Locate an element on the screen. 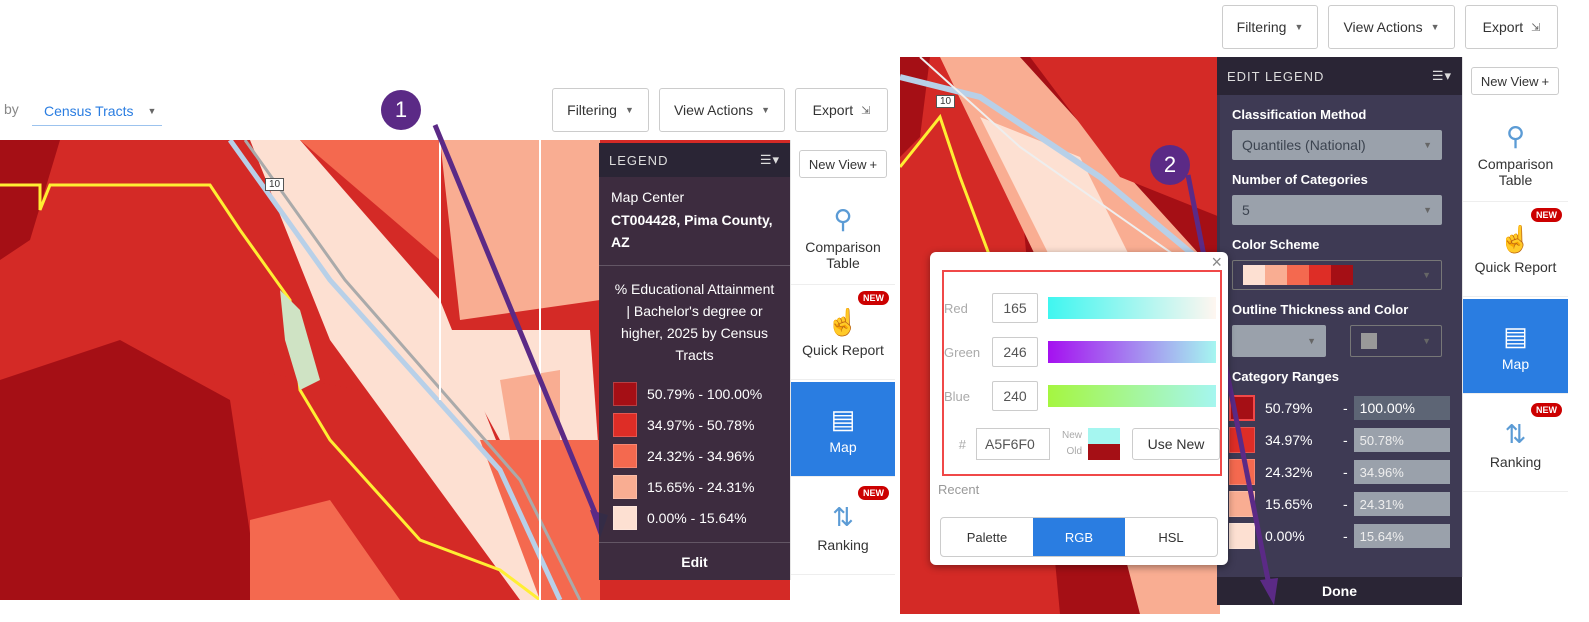 The height and width of the screenshot is (622, 1589). legend-item: 50.79% - 100.00% is located at coordinates (694, 393).